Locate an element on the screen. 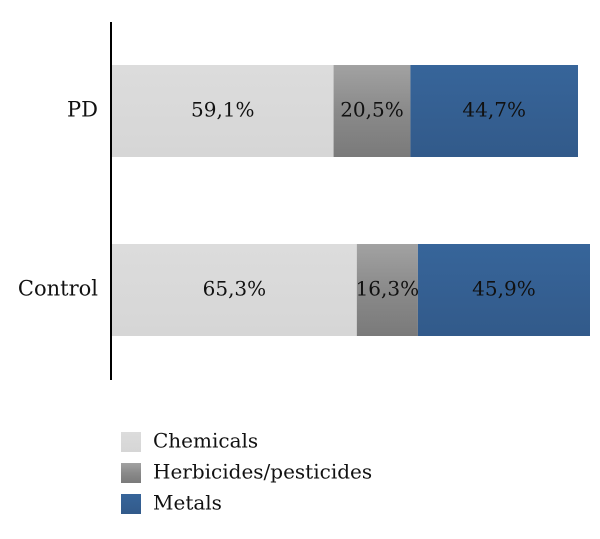 The image size is (600, 539). bar-control-chemicals is located at coordinates (234, 290).